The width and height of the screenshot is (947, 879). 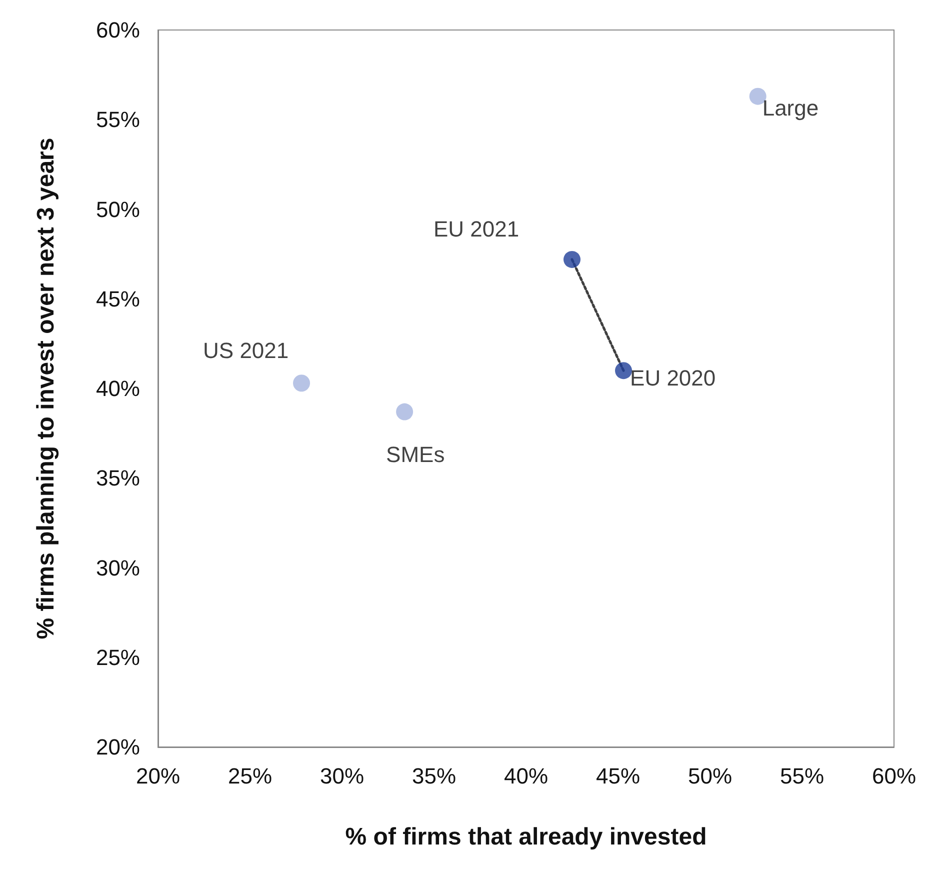 What do you see at coordinates (790, 107) in the screenshot?
I see `series-label: Large` at bounding box center [790, 107].